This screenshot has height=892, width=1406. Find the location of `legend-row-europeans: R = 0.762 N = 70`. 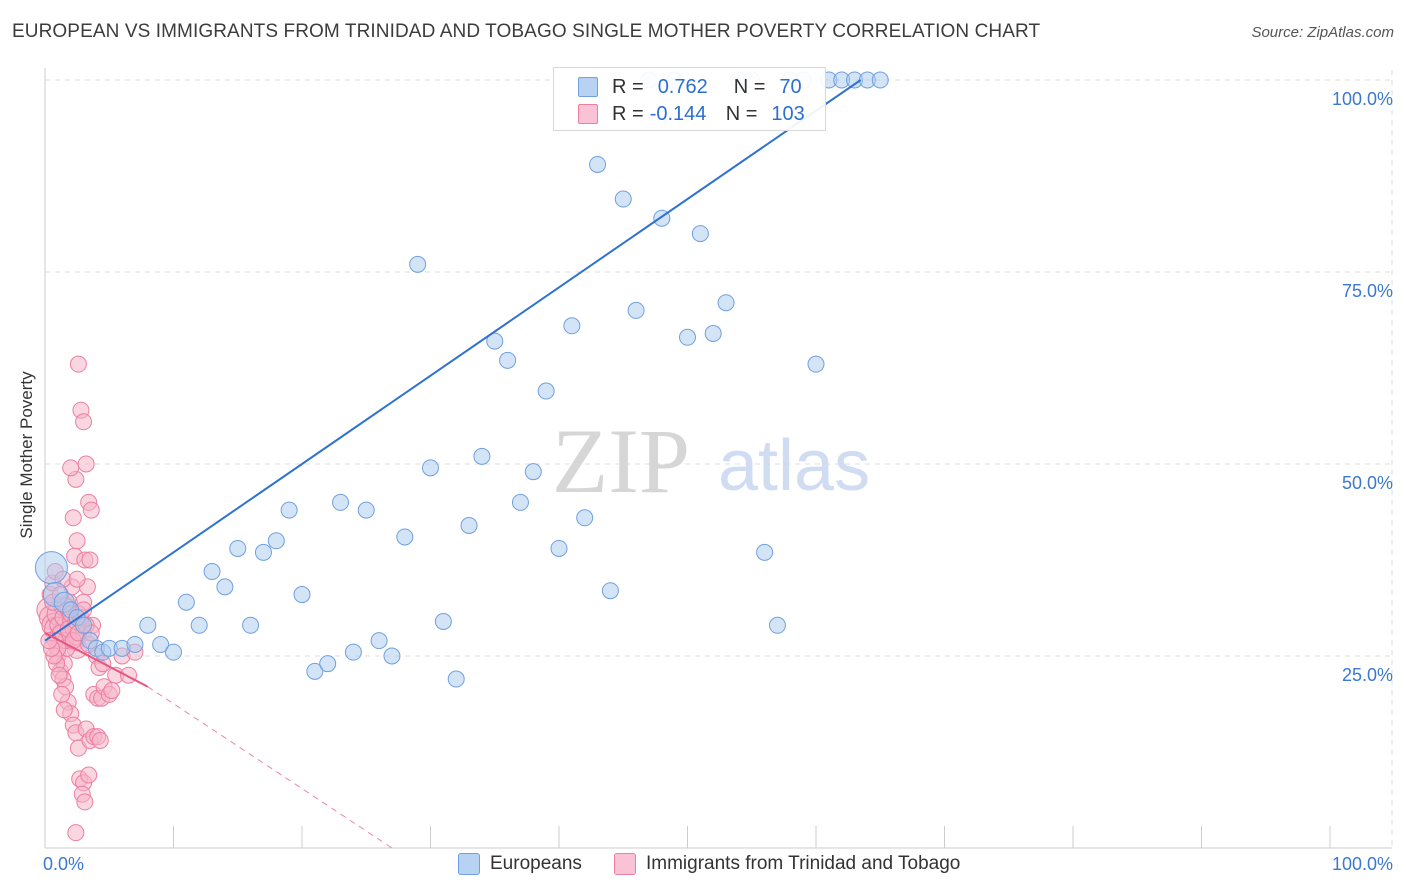

legend-row-europeans: R = 0.762 N = 70 is located at coordinates (690, 87).